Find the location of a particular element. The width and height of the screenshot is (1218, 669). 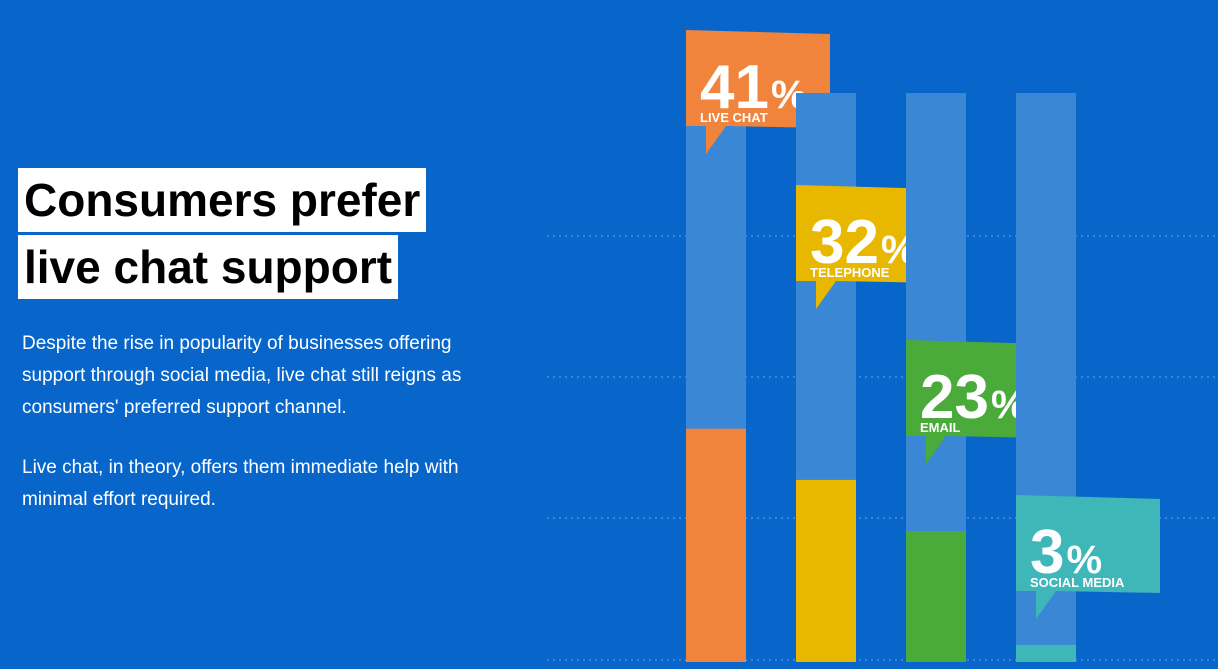

value-label: 41% is located at coordinates (753, 87).